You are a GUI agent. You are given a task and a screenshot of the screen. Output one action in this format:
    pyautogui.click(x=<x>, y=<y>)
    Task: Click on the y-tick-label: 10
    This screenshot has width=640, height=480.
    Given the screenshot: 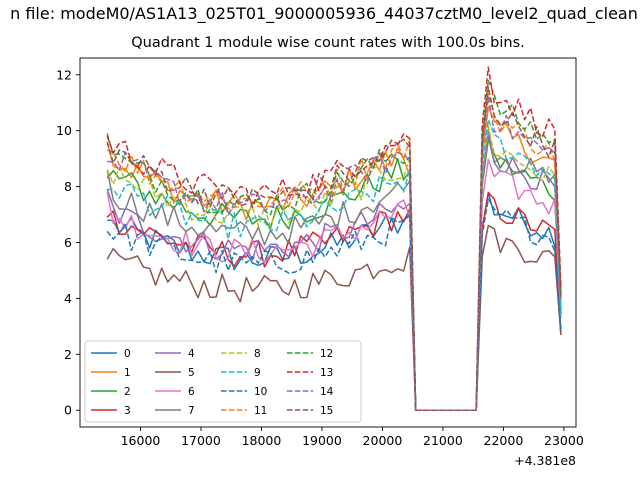 What is the action you would take?
    pyautogui.click(x=64, y=130)
    